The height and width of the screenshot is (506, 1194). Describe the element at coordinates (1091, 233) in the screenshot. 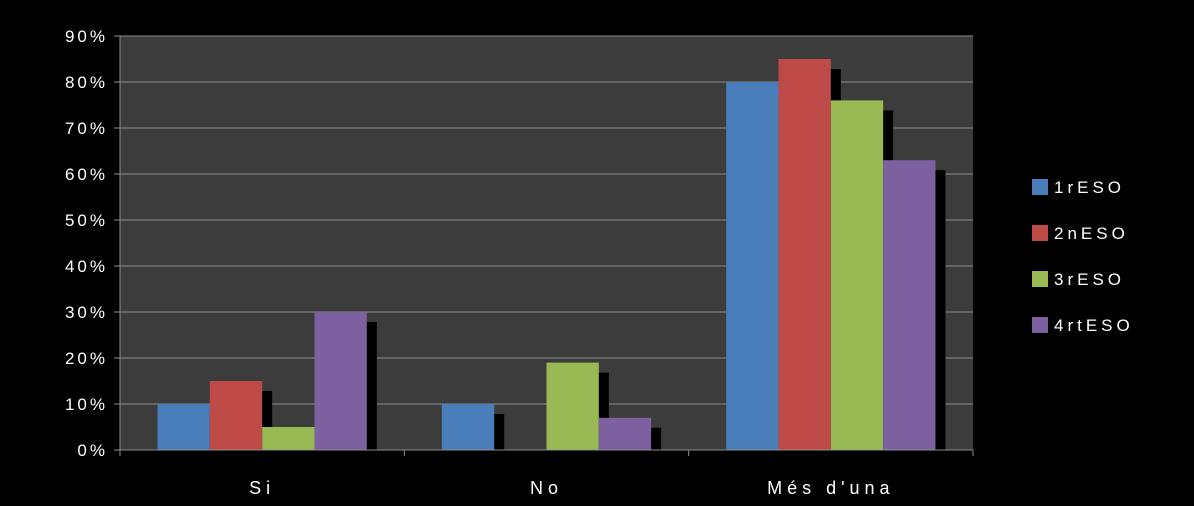

I see `legend-label: 2nESO` at that location.